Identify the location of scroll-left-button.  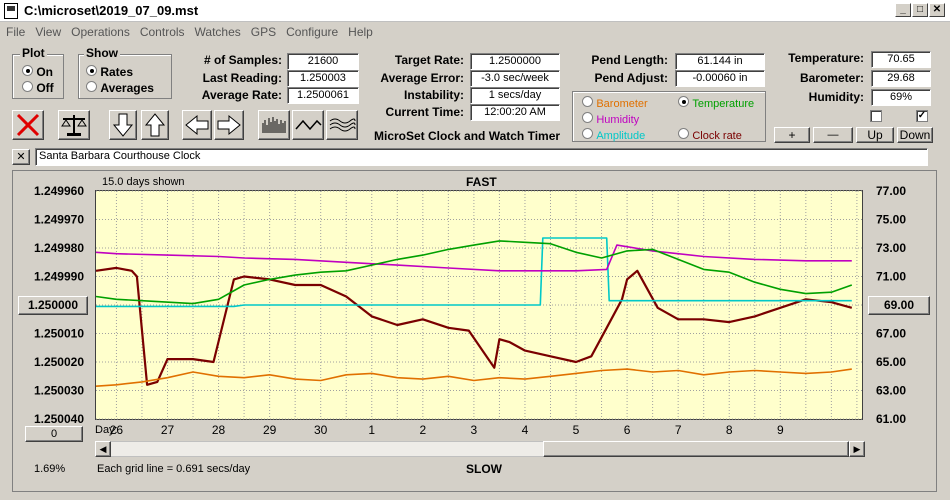
(197, 125).